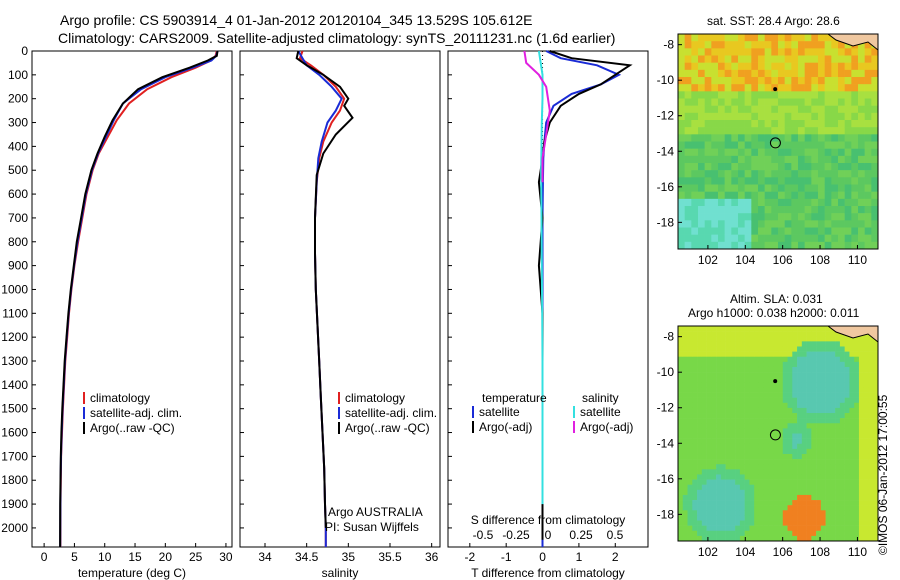 Image resolution: width=900 pixels, height=580 pixels. I want to click on christmas-island-marker, so click(775, 381).